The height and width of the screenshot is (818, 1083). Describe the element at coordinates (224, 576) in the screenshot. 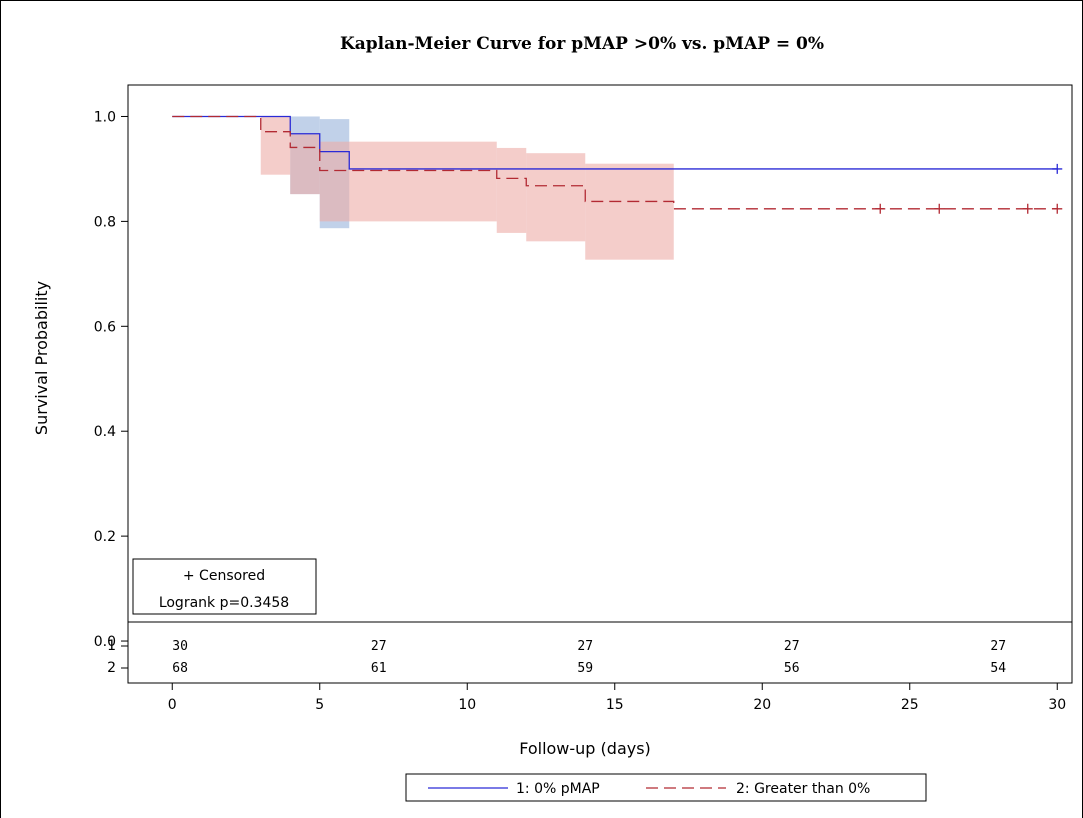

I see `censored-legend-label: + Censored` at that location.